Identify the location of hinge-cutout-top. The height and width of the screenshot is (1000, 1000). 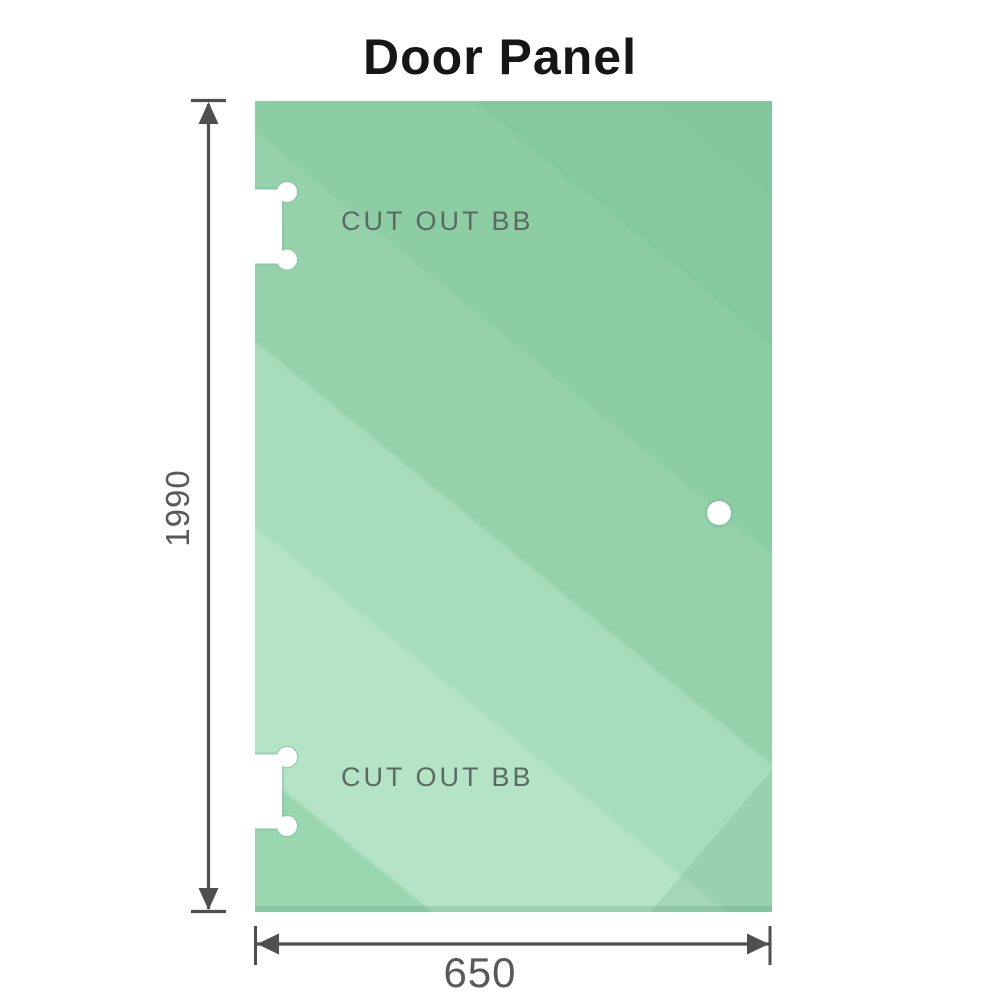
(277, 225).